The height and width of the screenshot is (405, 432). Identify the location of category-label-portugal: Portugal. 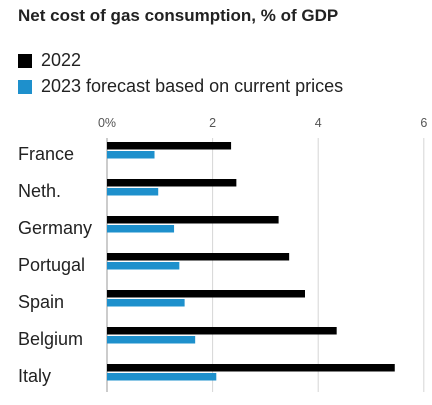
(51, 265).